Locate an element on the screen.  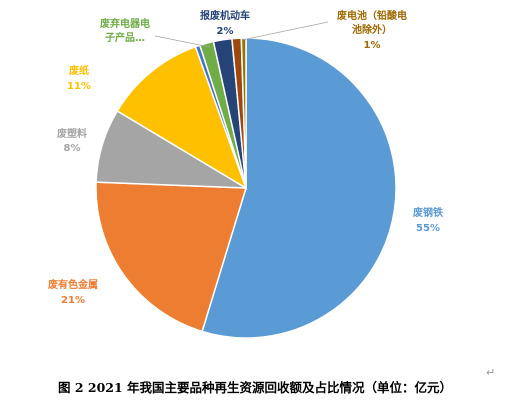
label-plastic-name: 废塑料 is located at coordinates (72, 133).